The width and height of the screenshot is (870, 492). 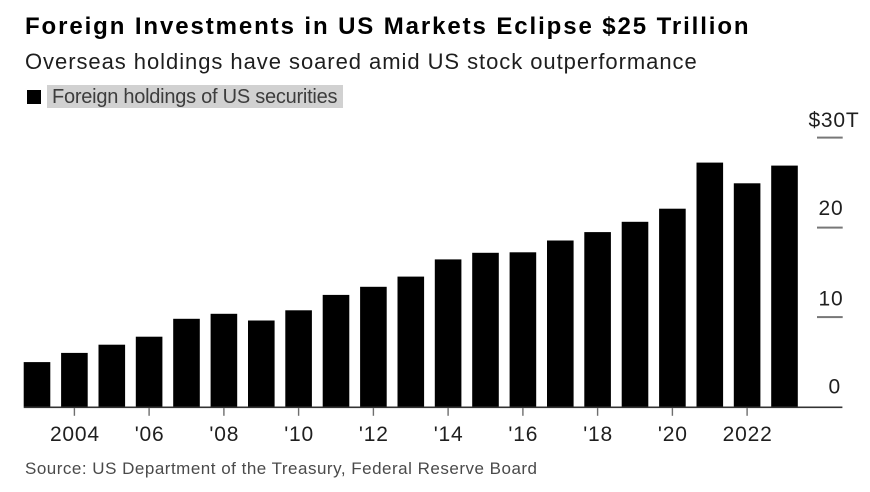 What do you see at coordinates (150, 434) in the screenshot?
I see `svg-text: '06` at bounding box center [150, 434].